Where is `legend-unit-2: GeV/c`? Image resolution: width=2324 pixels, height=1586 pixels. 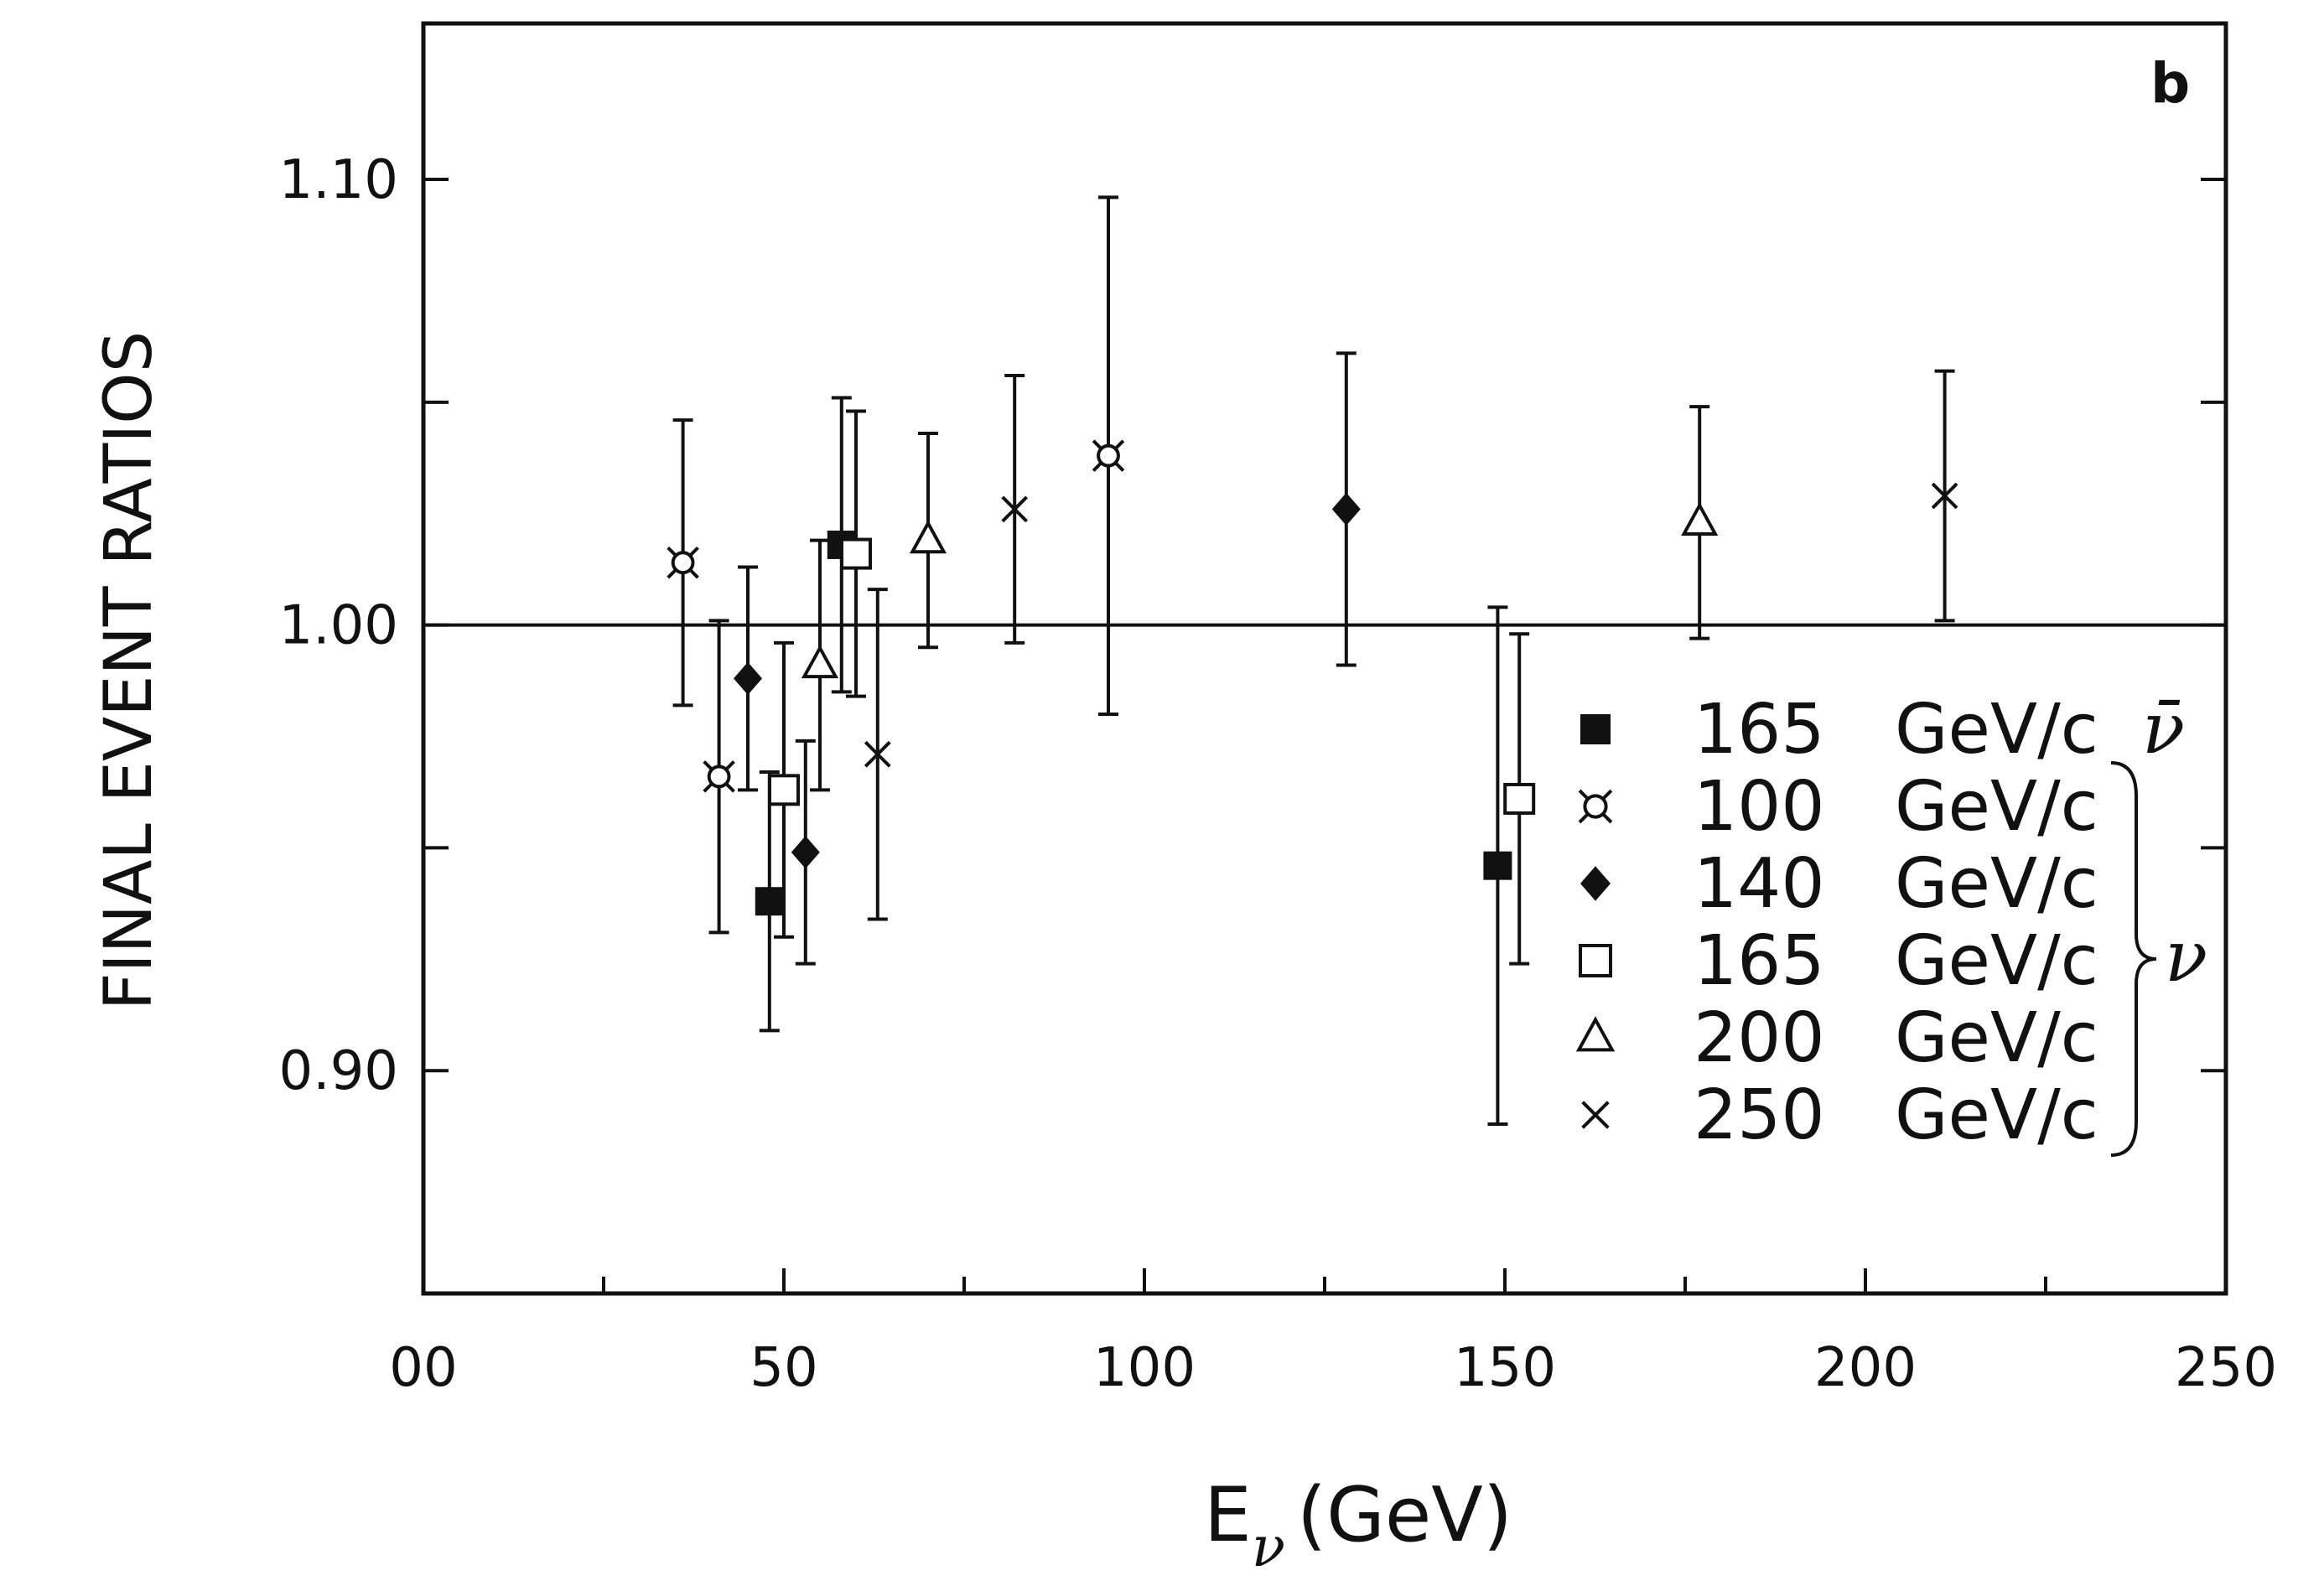
legend-unit-2: GeV/c is located at coordinates (1996, 884).